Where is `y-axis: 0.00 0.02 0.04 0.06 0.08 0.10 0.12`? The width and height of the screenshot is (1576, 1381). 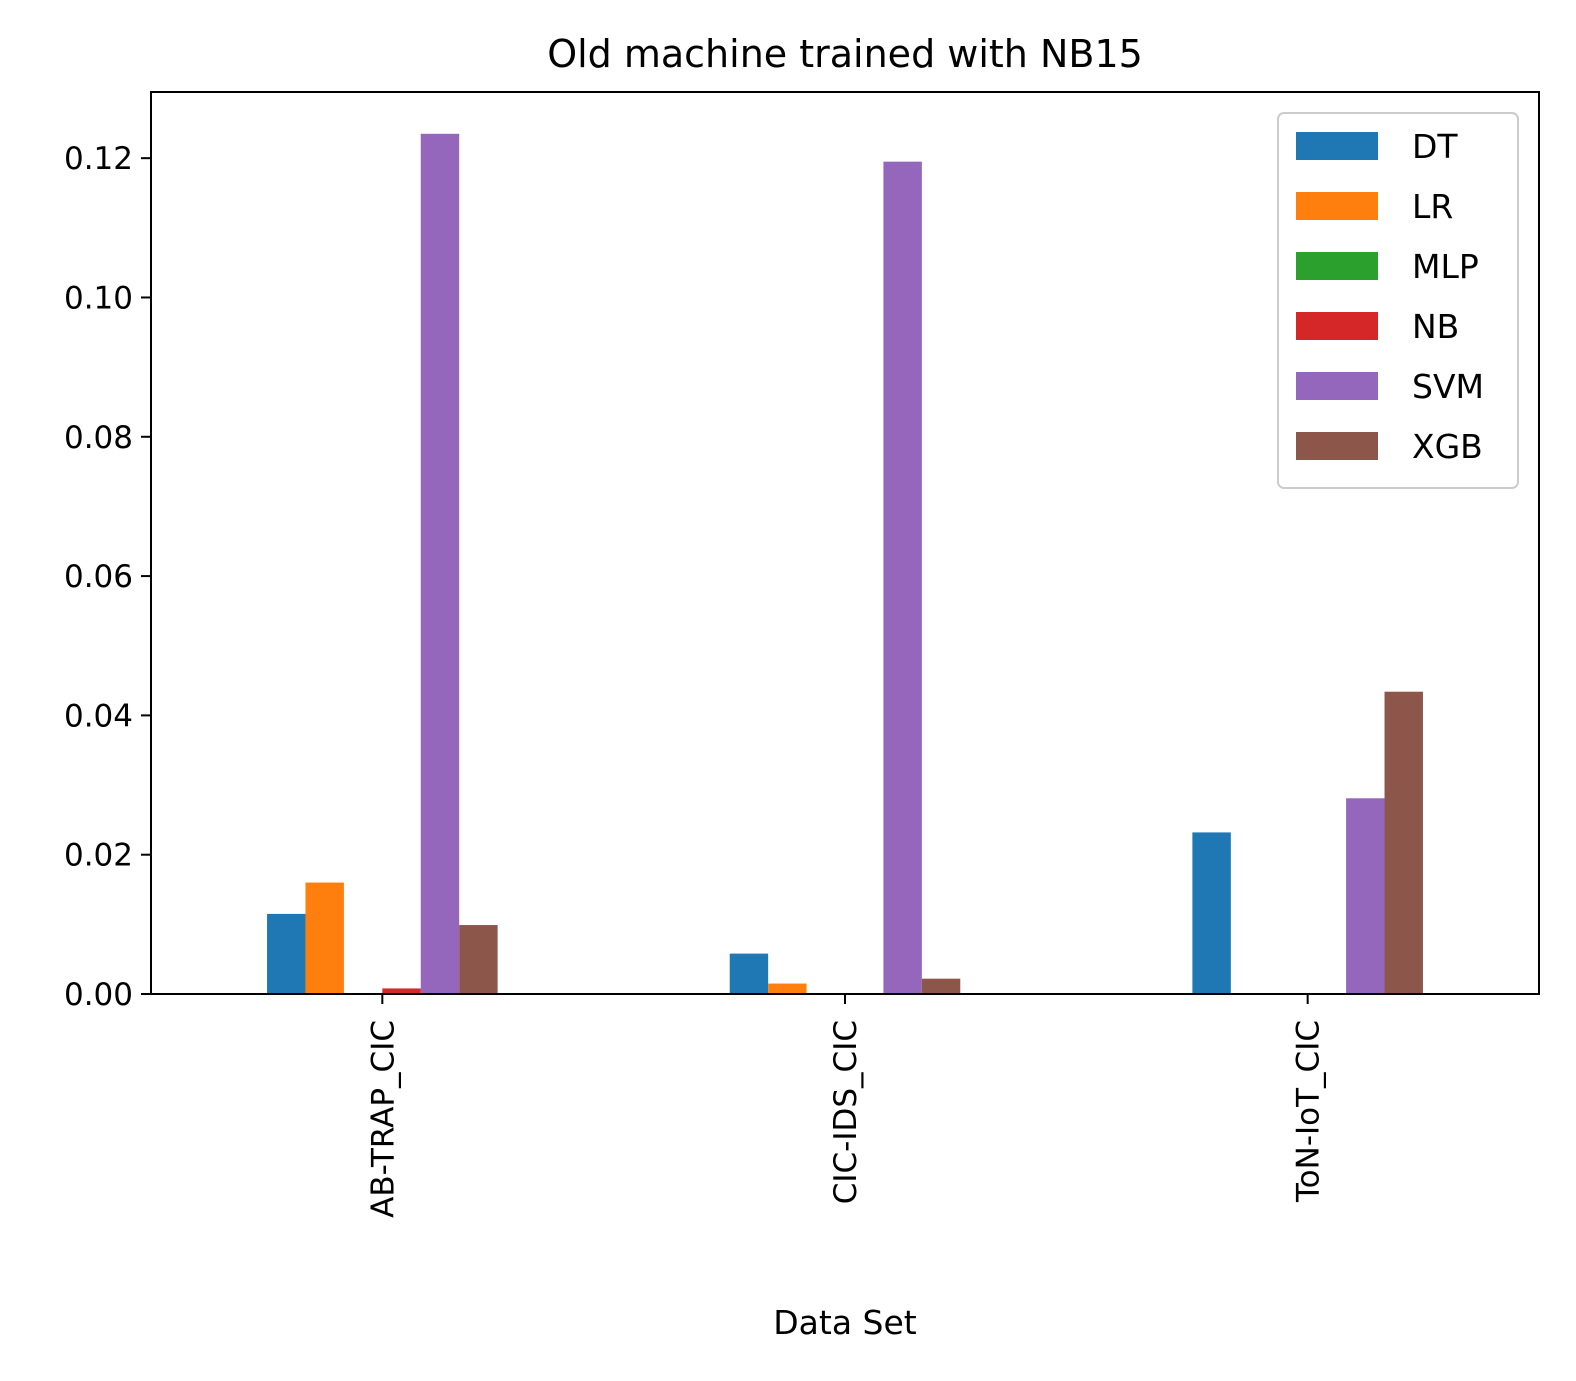
y-axis: 0.00 0.02 0.04 0.06 0.08 0.10 0.12 is located at coordinates (107, 577).